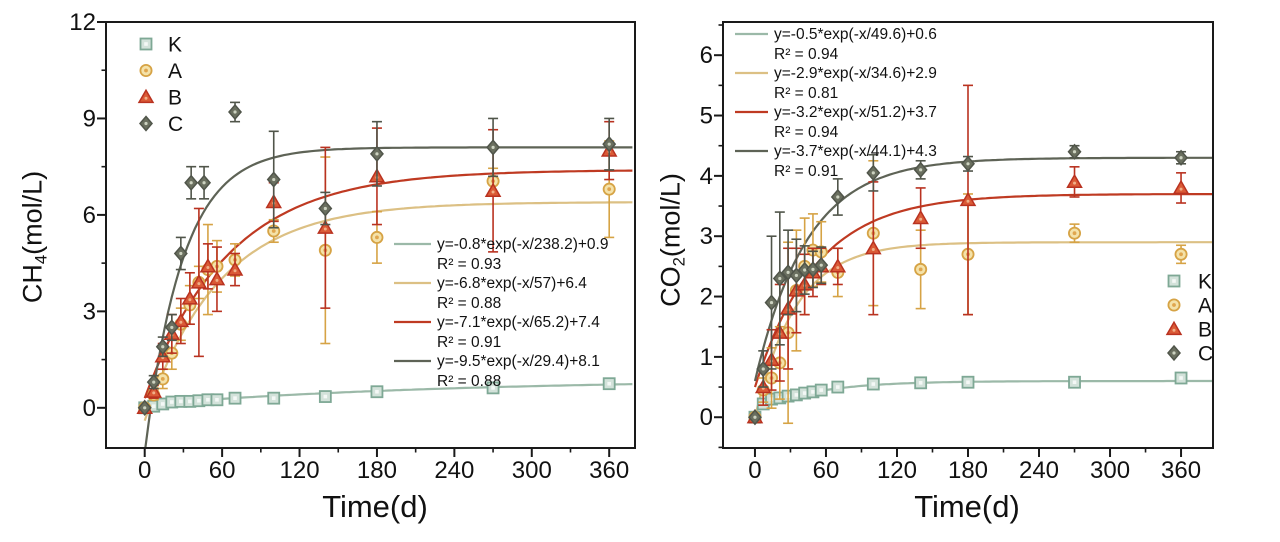 This screenshot has width=1280, height=542. I want to click on y-tick-label: 2, so click(706, 297).